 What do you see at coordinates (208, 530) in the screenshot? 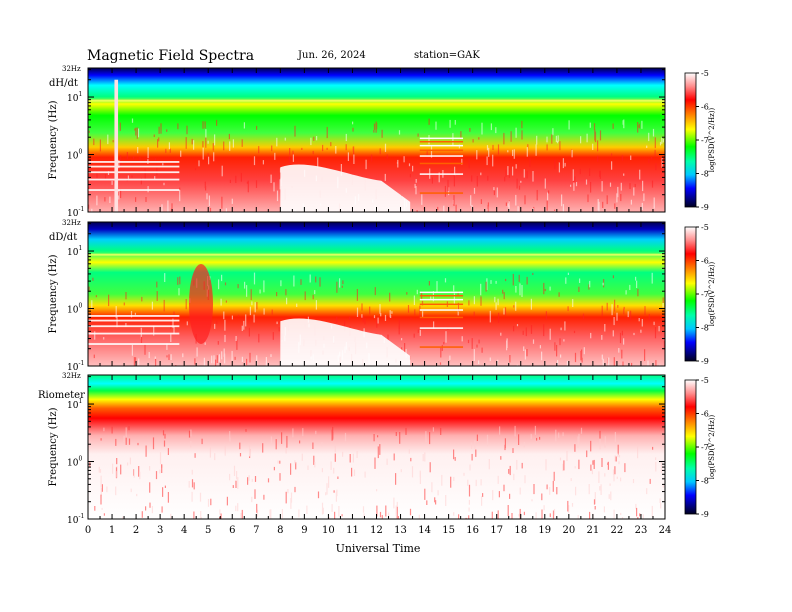
I see `x-tick-label: 5` at bounding box center [208, 530].